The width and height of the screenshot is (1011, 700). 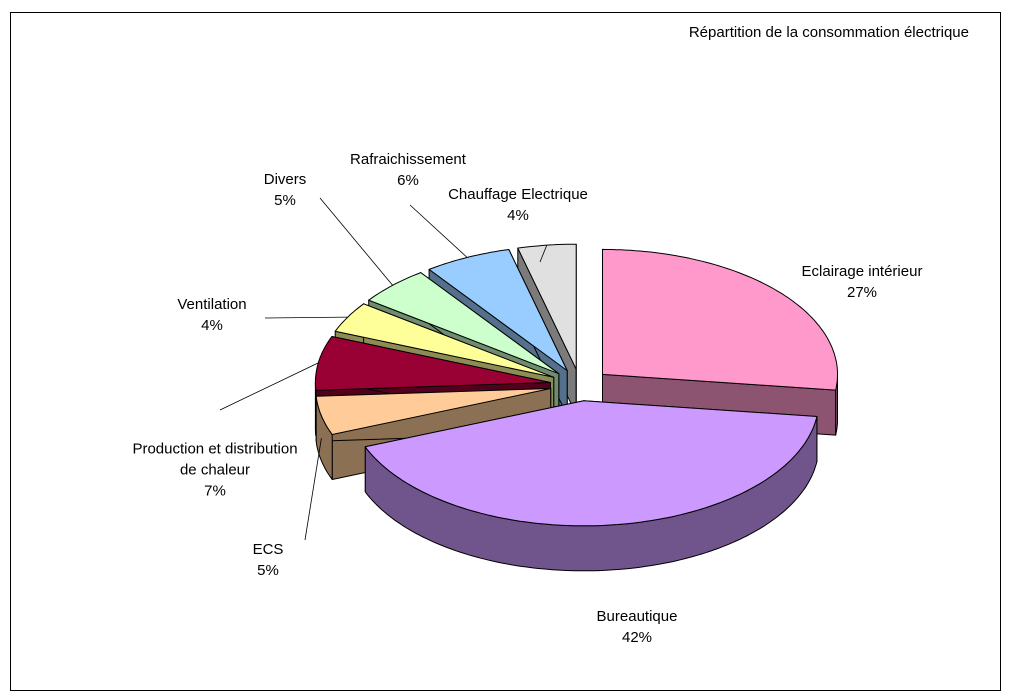 I want to click on slice-label: Bureautique 42%, so click(x=637, y=627).